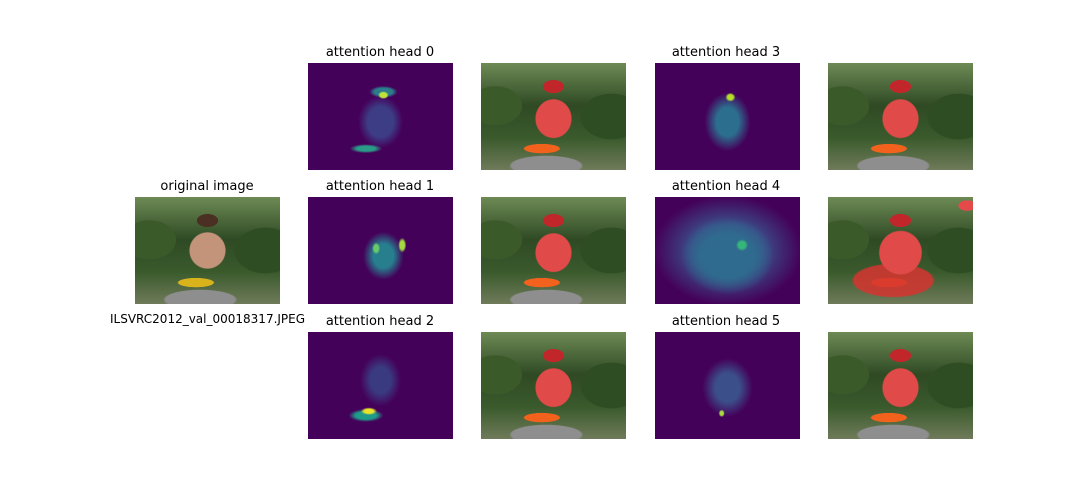  I want to click on attention-head-5-overlay, so click(900, 385).